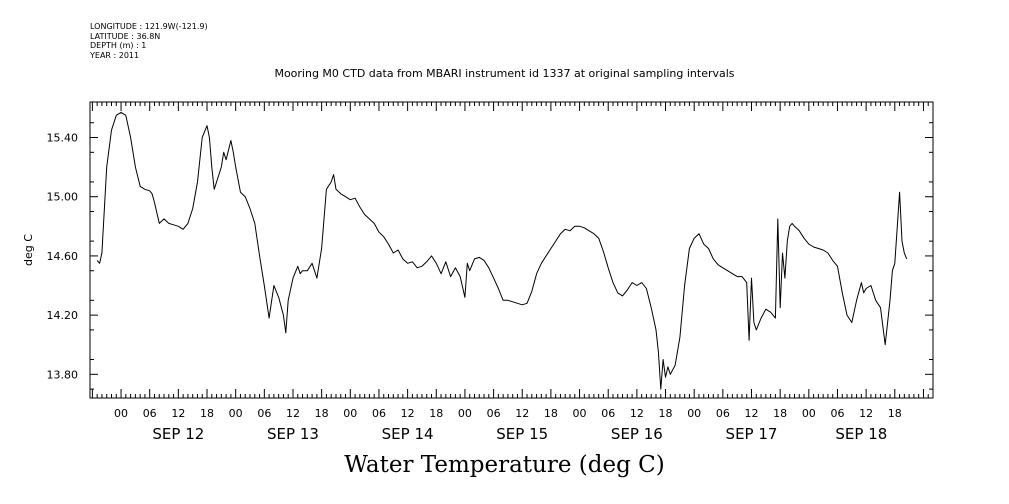 This screenshot has width=1009, height=504. What do you see at coordinates (63, 138) in the screenshot?
I see `y-tick-label: 15.40` at bounding box center [63, 138].